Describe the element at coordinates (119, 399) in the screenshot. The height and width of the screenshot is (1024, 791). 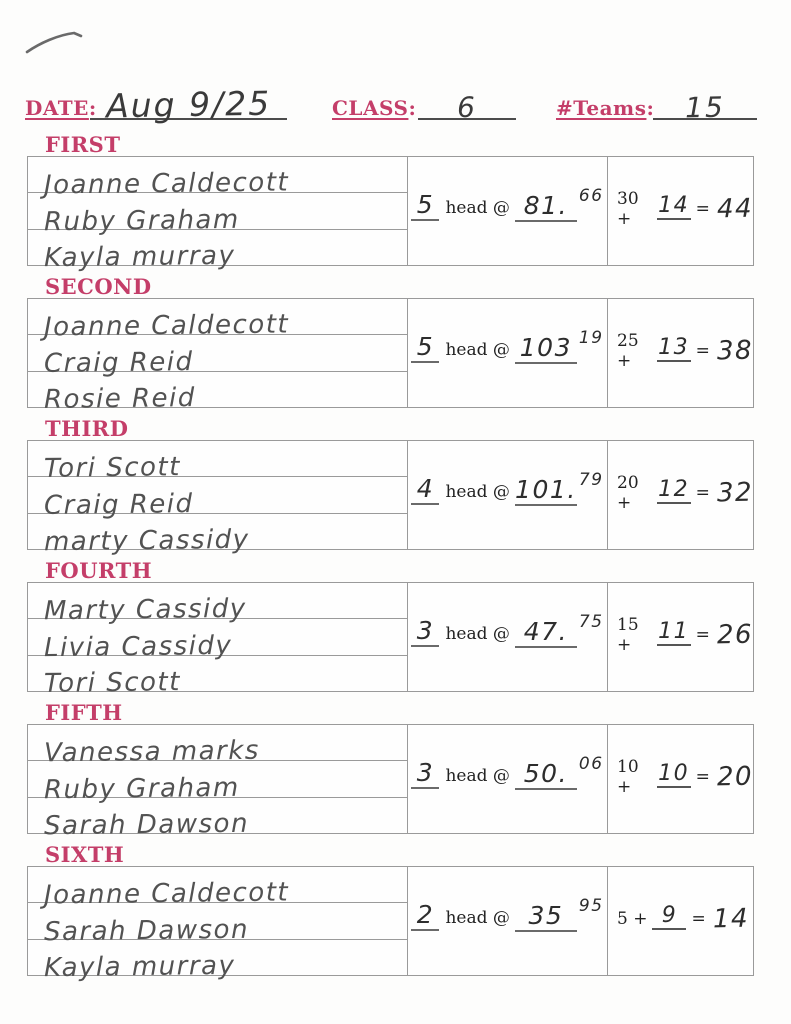
I see `competitor-name: Rosie Reid` at that location.